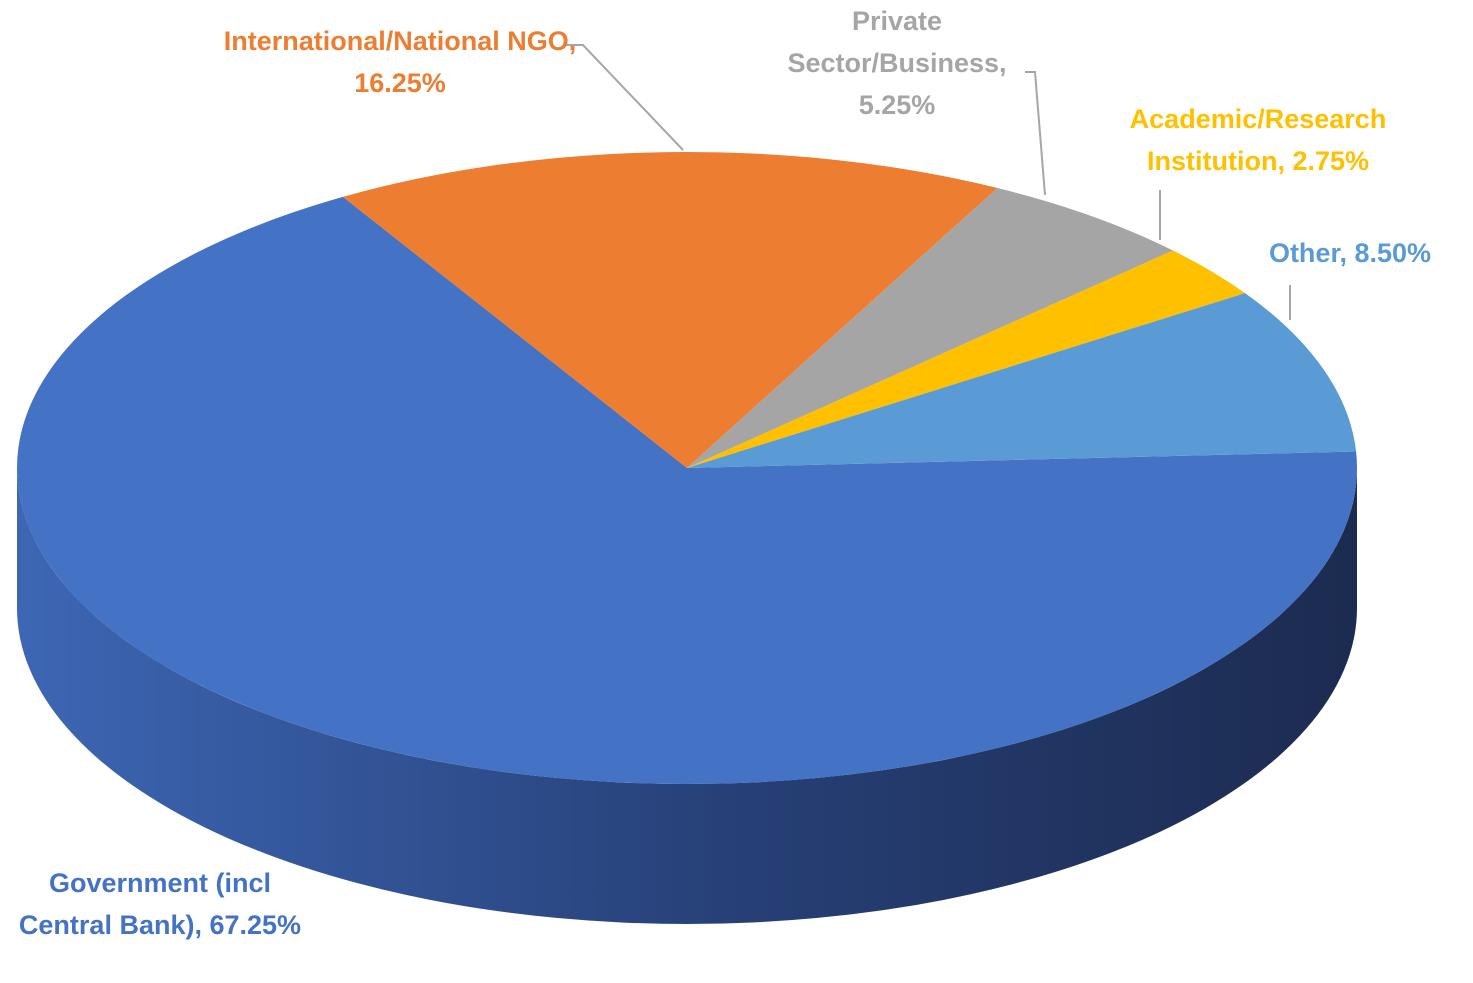 This screenshot has width=1473, height=983. Describe the element at coordinates (1304, 253) in the screenshot. I see `category-name: Other` at that location.